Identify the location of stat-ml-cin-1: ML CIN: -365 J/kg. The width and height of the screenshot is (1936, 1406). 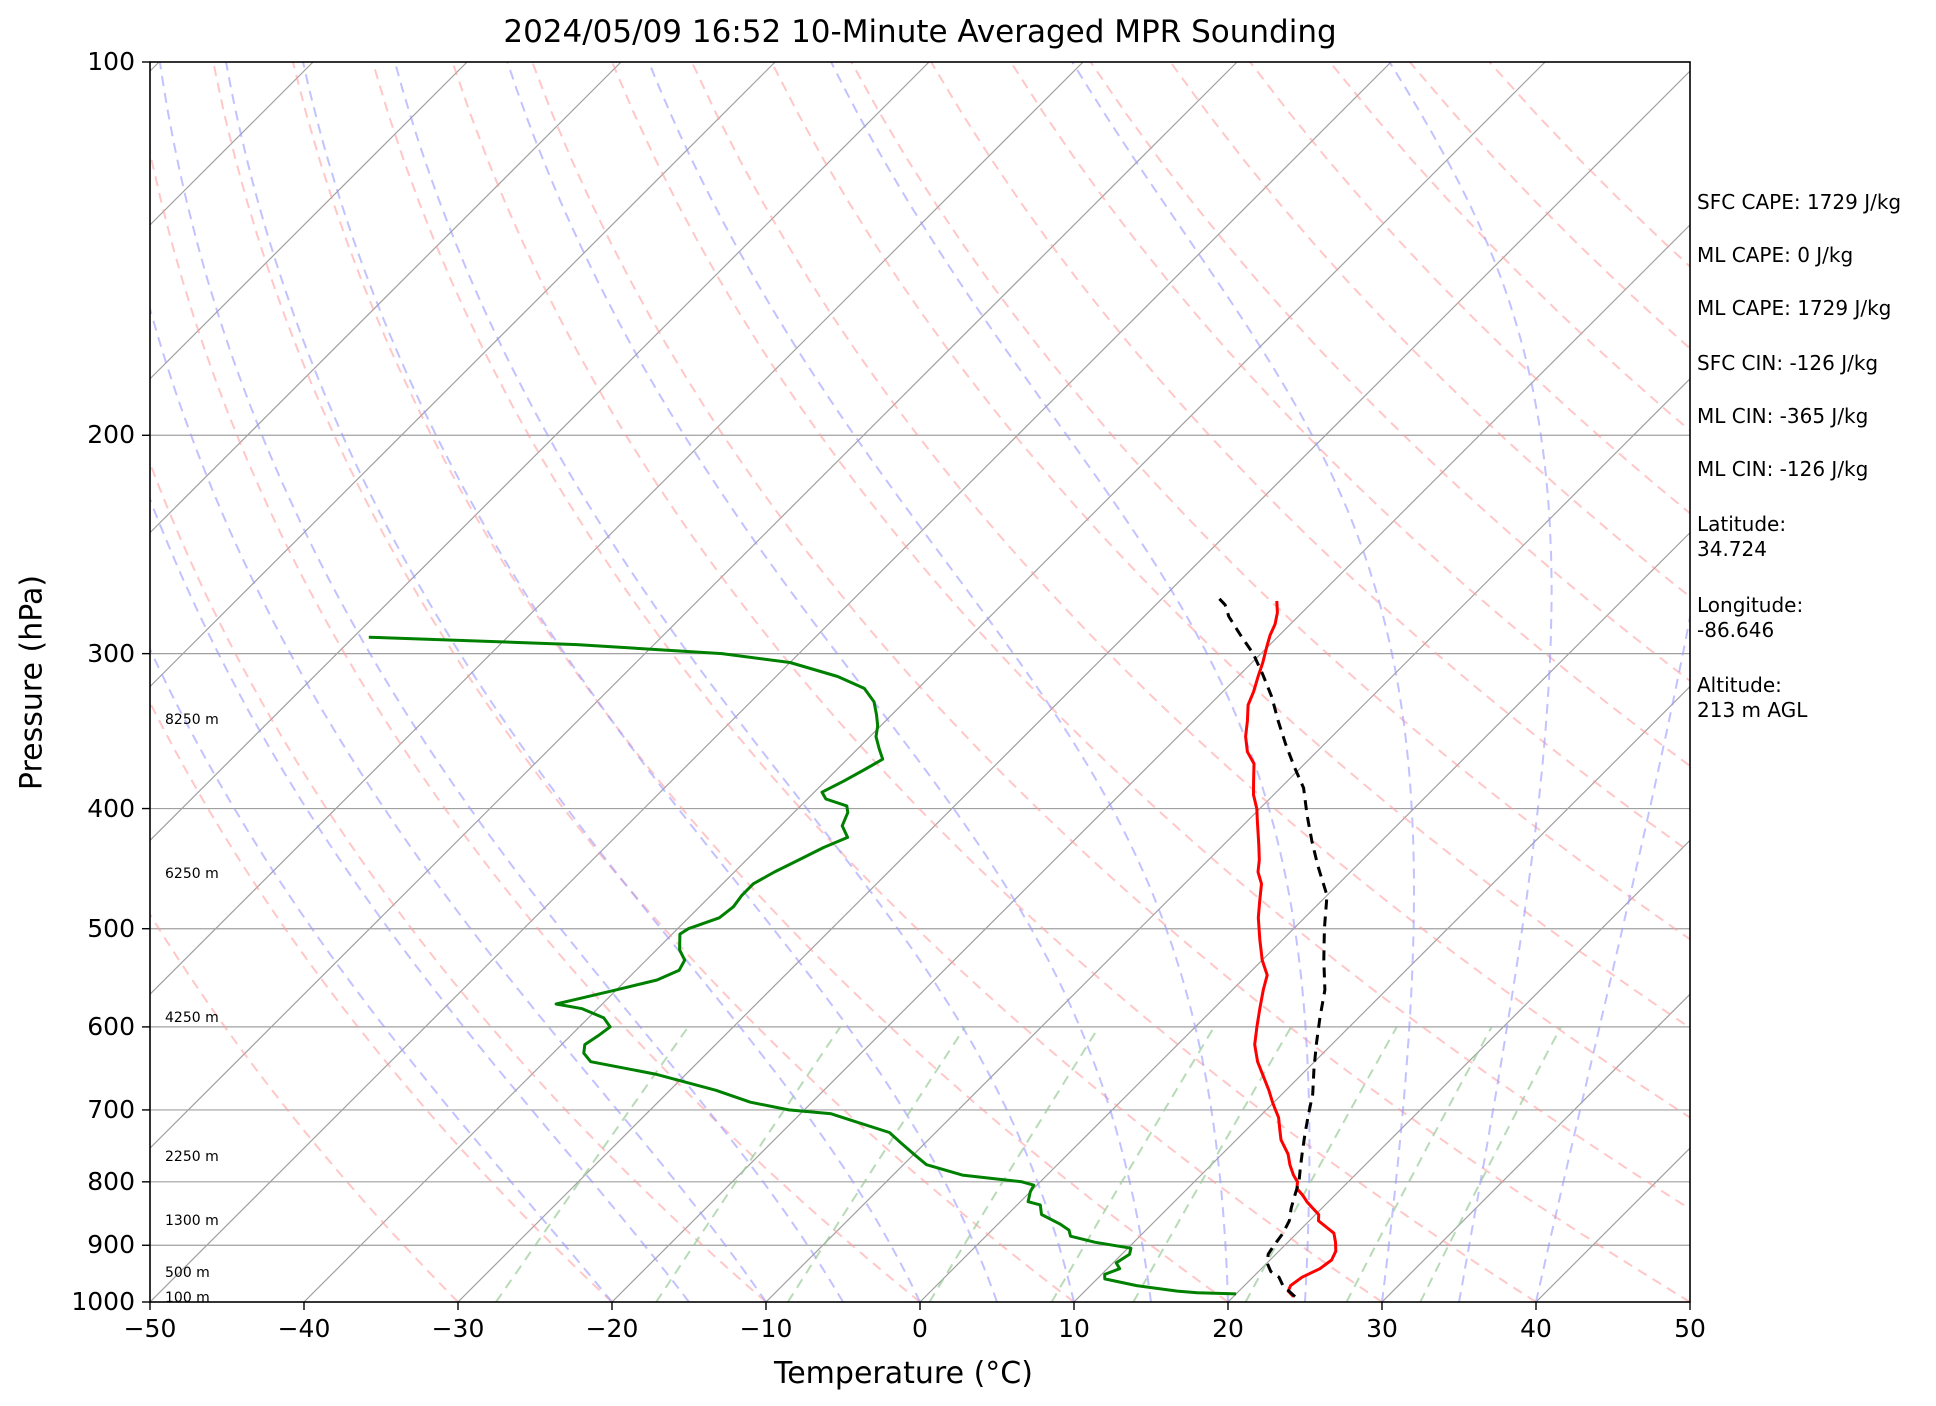
(1783, 416).